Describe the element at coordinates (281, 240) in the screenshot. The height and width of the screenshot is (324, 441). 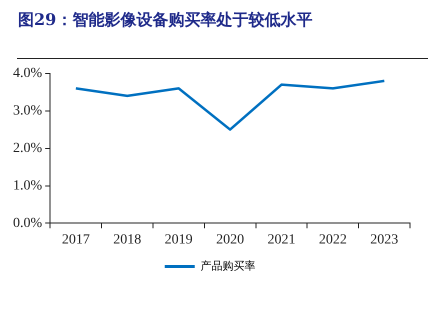
I see `x-tick-label: 2021` at that location.